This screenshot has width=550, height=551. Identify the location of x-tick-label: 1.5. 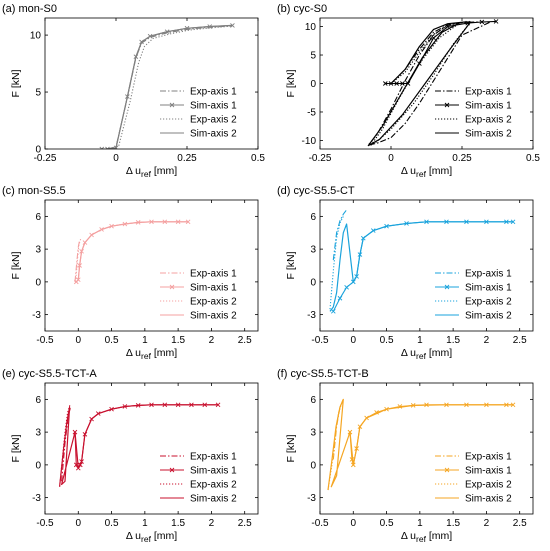
(178, 523).